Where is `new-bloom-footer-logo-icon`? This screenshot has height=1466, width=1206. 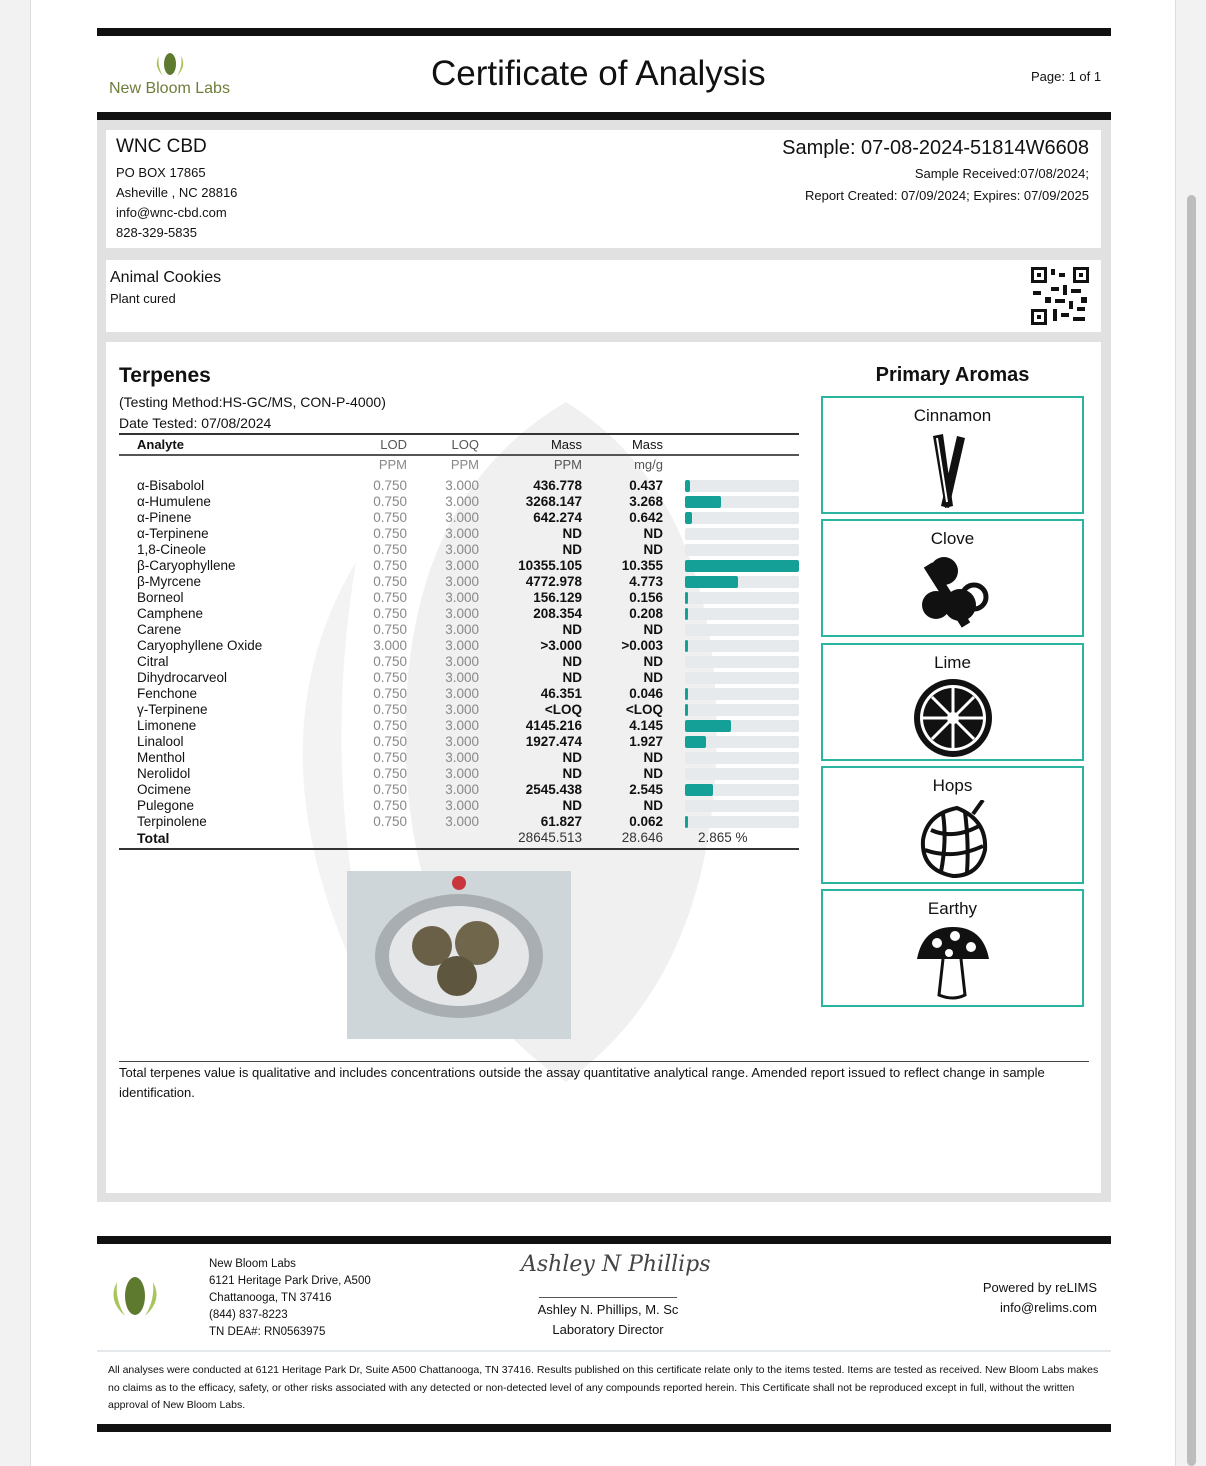
new-bloom-footer-logo-icon is located at coordinates (135, 1296).